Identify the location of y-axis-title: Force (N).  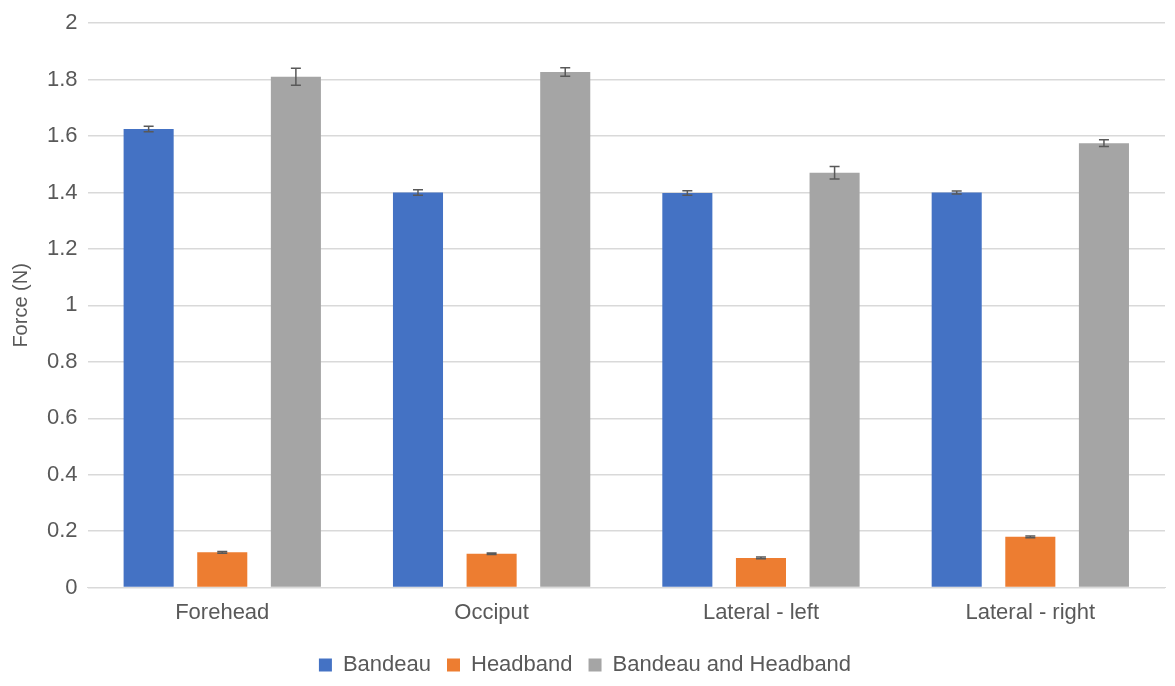
(19, 305).